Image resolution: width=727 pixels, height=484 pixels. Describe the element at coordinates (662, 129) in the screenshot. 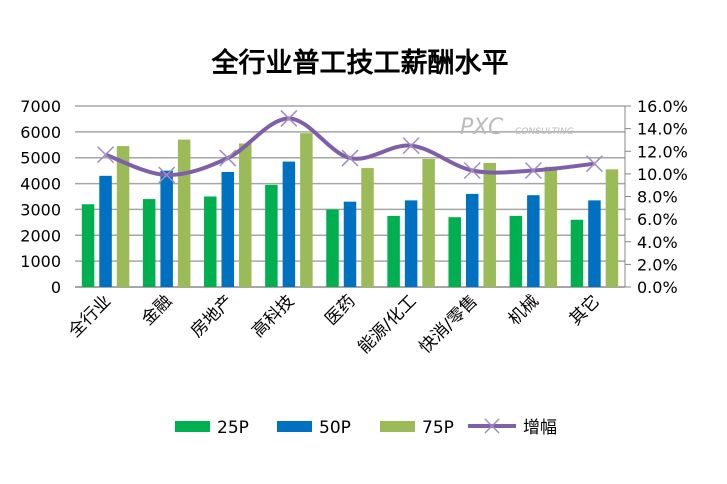

I see `y-right-tick-label: 14.0%` at that location.